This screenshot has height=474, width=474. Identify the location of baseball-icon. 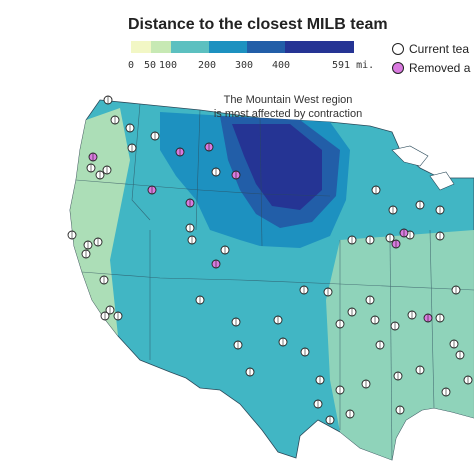
(398, 49).